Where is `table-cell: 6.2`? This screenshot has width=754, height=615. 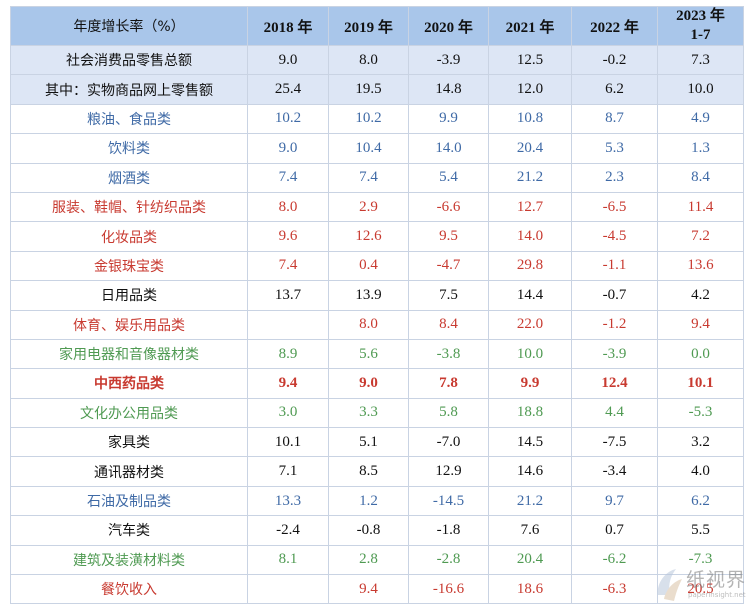 table-cell: 6.2 is located at coordinates (614, 89).